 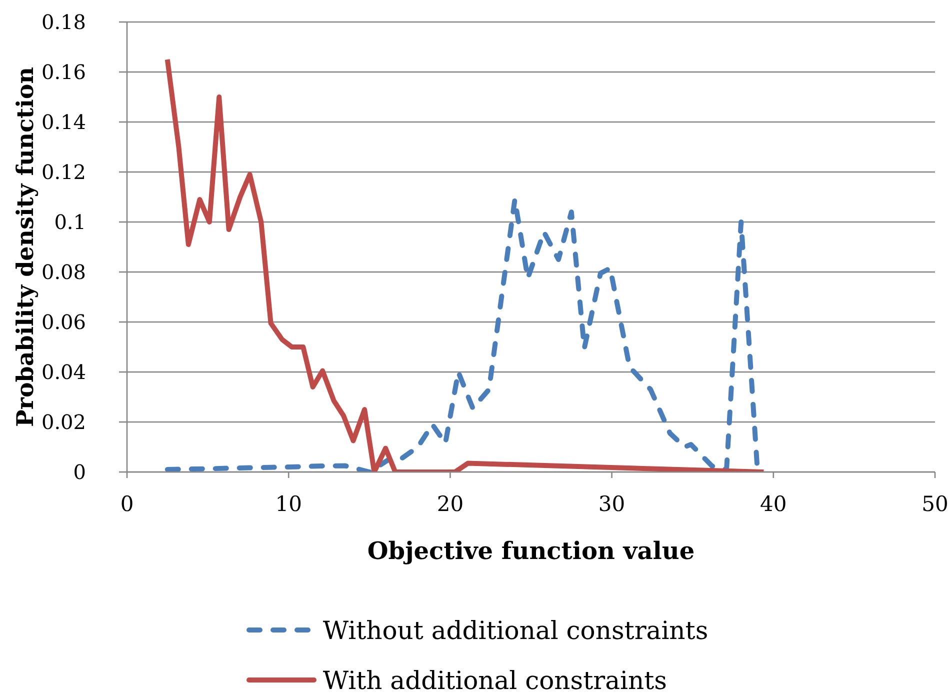 I want to click on legend-label: Without additional constraints, so click(x=515, y=630).